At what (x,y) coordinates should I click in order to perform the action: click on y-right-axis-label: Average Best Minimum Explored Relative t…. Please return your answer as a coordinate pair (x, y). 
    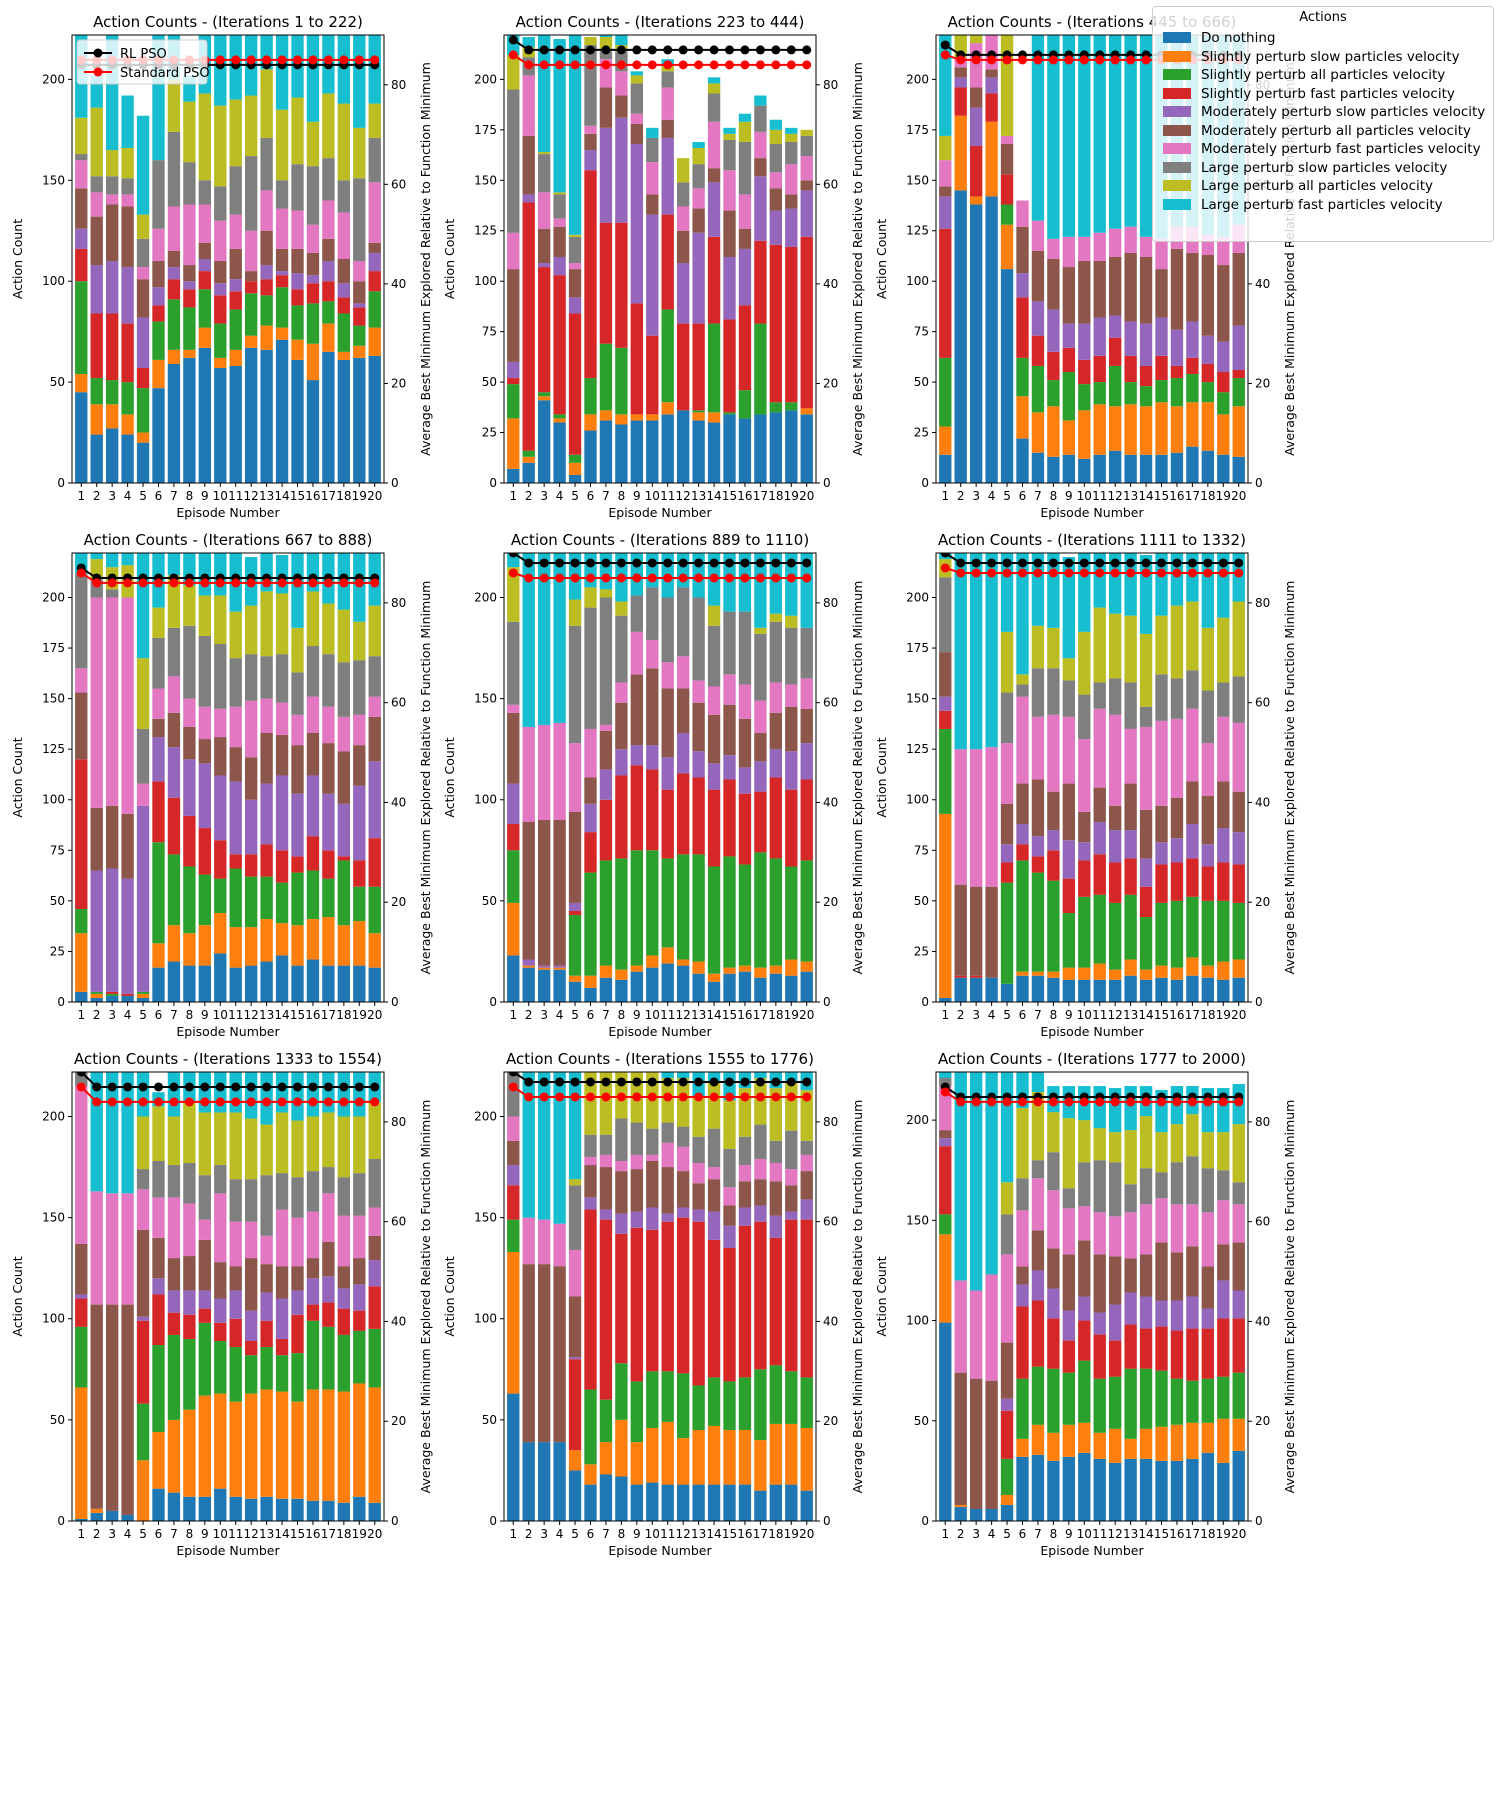
    Looking at the image, I should click on (857, 259).